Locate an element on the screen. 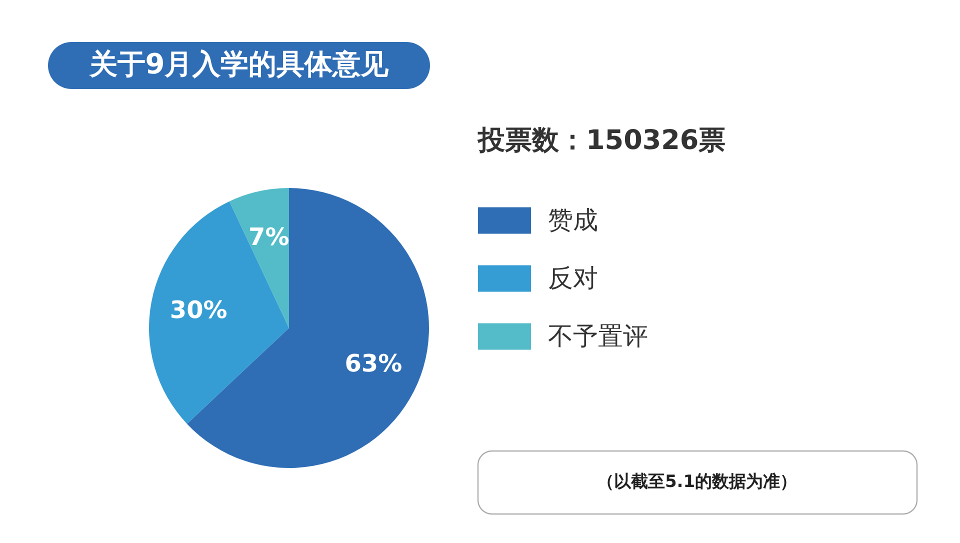  data-label: 7% is located at coordinates (269, 237).